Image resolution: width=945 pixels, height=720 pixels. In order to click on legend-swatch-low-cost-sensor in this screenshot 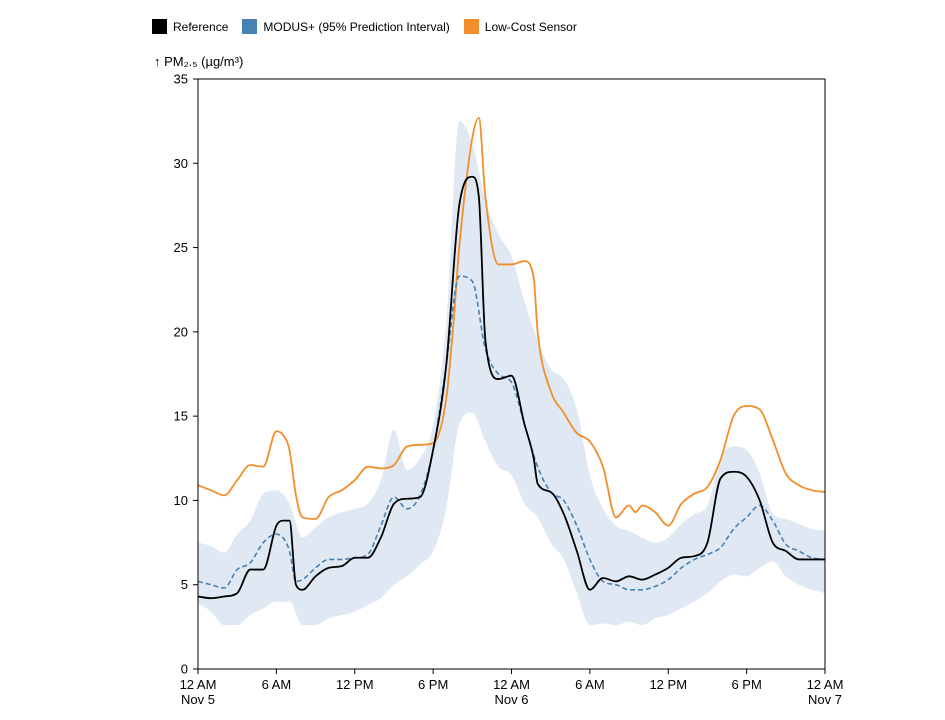, I will do `click(471, 26)`.